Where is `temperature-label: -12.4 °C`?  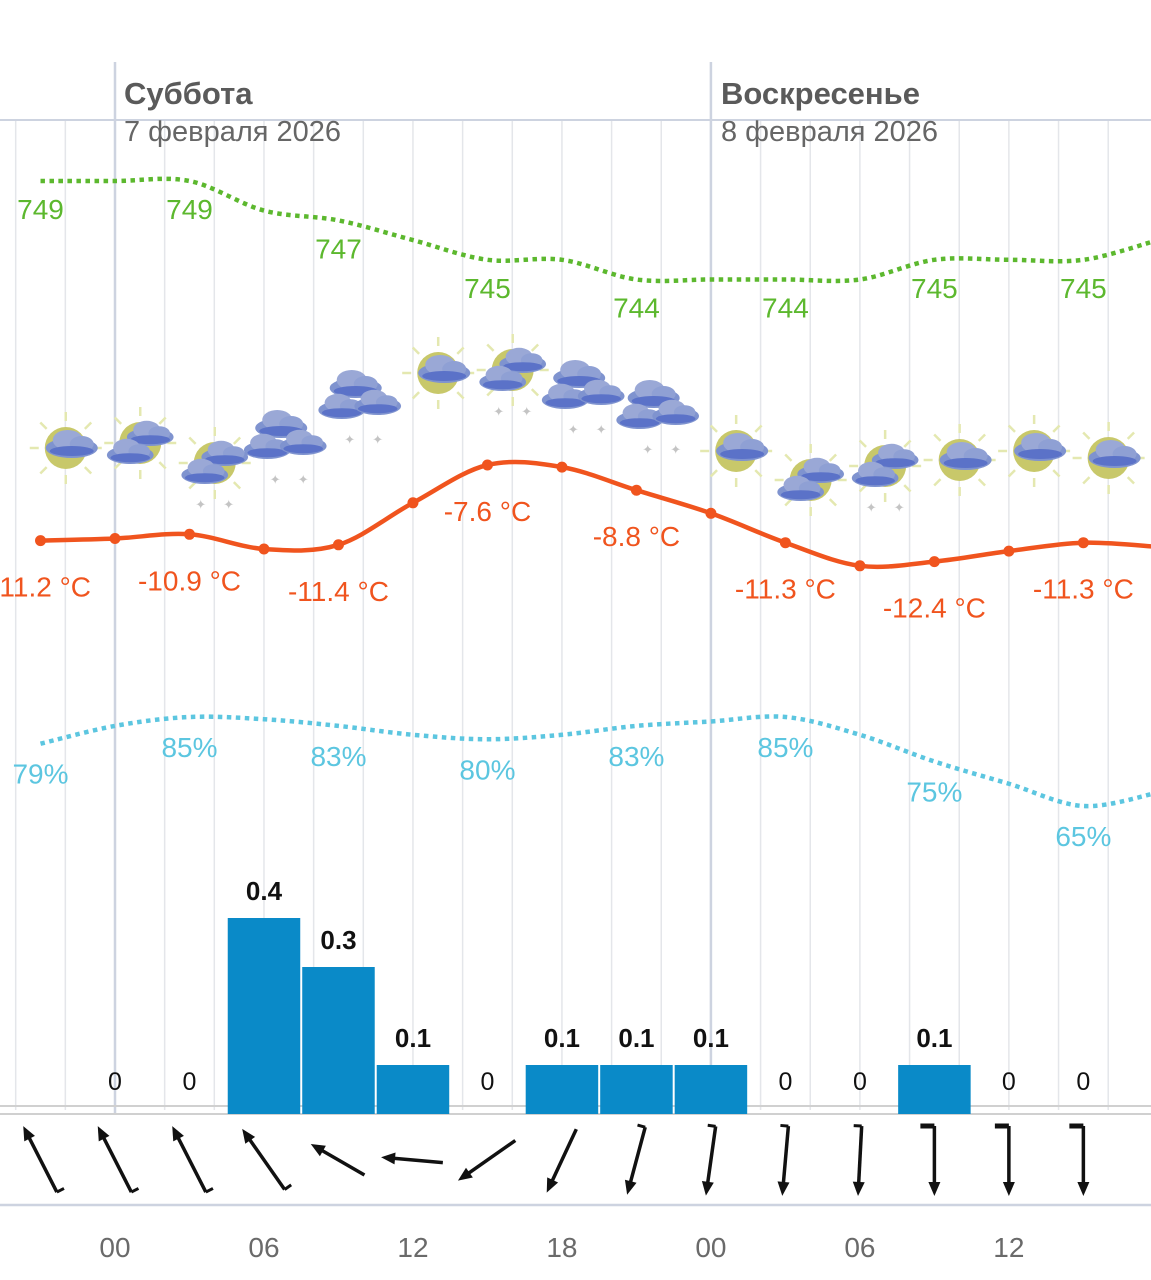
temperature-label: -12.4 °C is located at coordinates (934, 608).